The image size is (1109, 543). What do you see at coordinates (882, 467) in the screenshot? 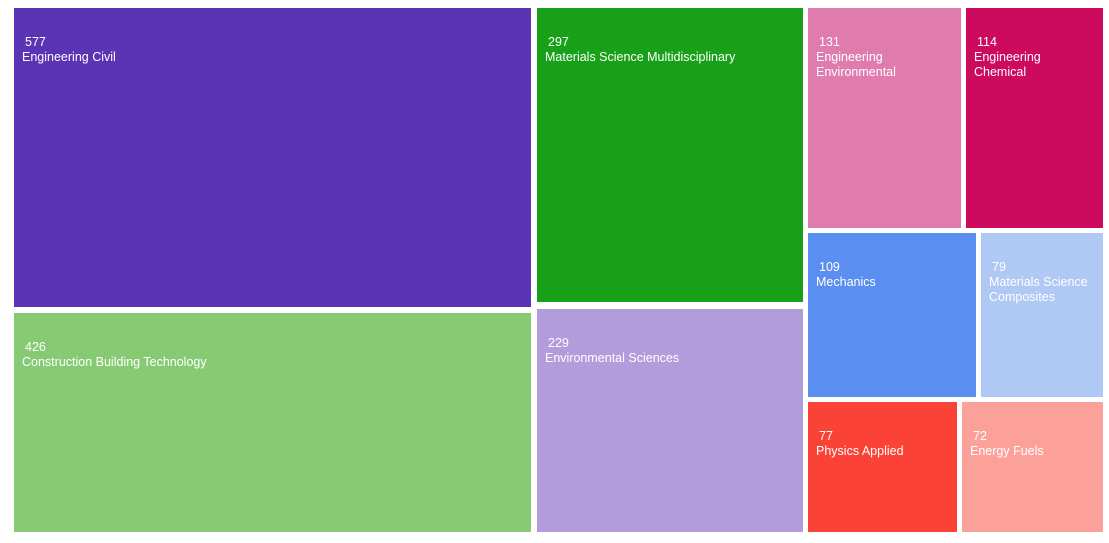
I see `treemap-tile-physics-applied: 77 Physics Applied` at bounding box center [882, 467].